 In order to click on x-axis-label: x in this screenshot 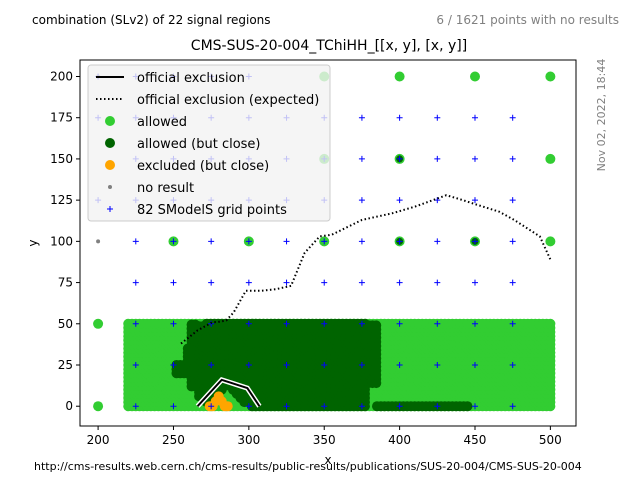, I will do `click(327, 460)`.